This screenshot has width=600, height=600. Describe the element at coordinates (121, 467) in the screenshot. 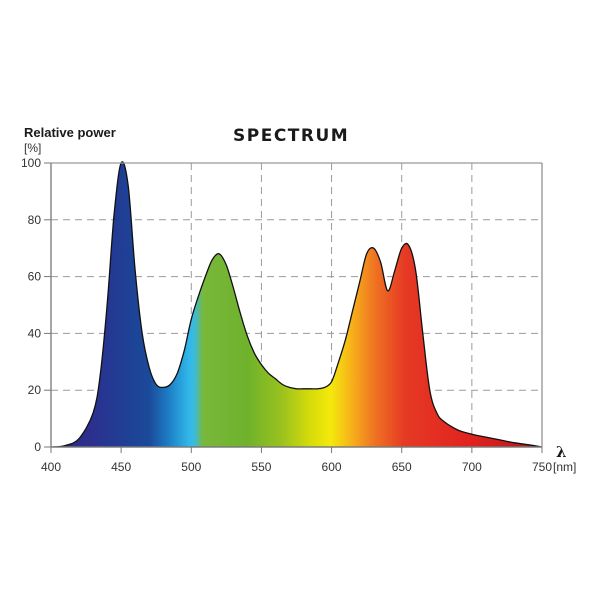

I see `x-tick-label: 450` at that location.